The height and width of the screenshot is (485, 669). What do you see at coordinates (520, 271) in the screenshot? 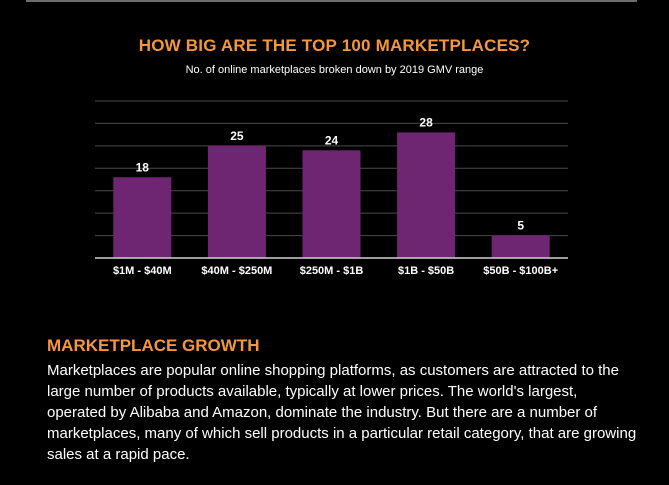
I see `x-tick-label: $50B - $100B+` at bounding box center [520, 271].